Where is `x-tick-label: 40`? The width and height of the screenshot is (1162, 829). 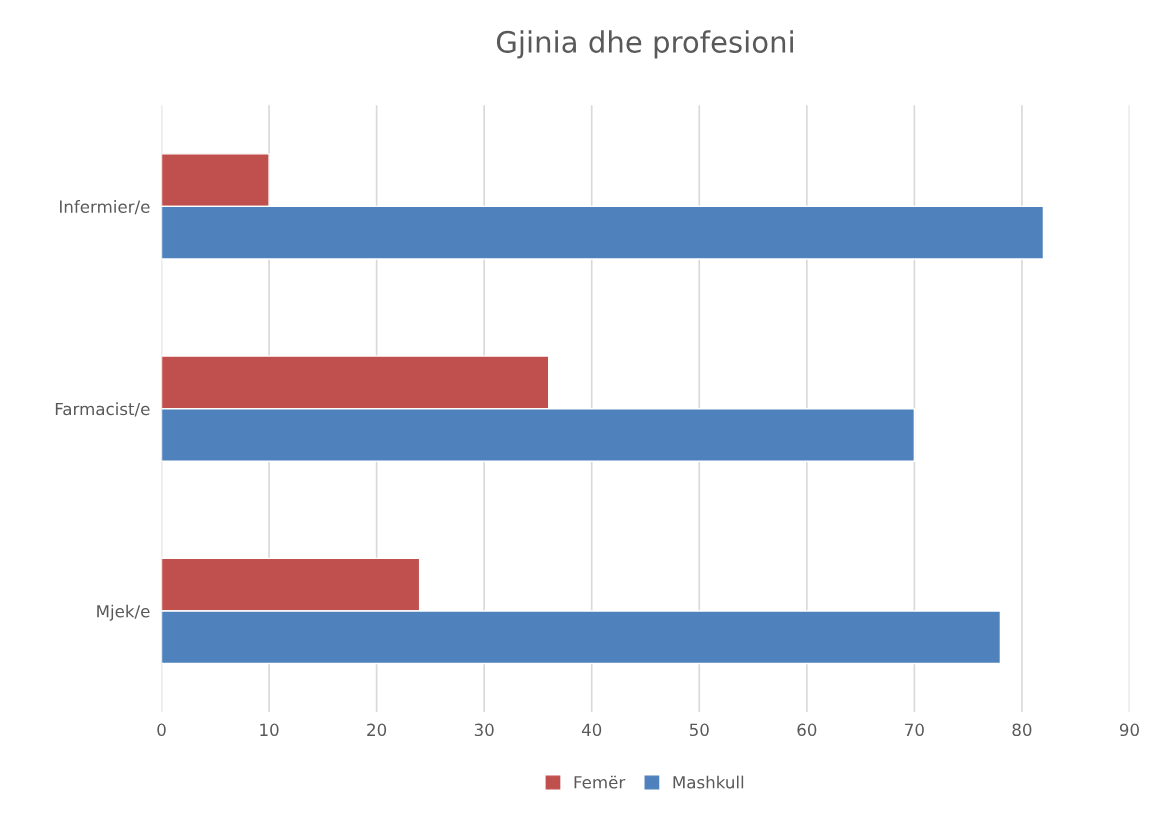 x-tick-label: 40 is located at coordinates (591, 730).